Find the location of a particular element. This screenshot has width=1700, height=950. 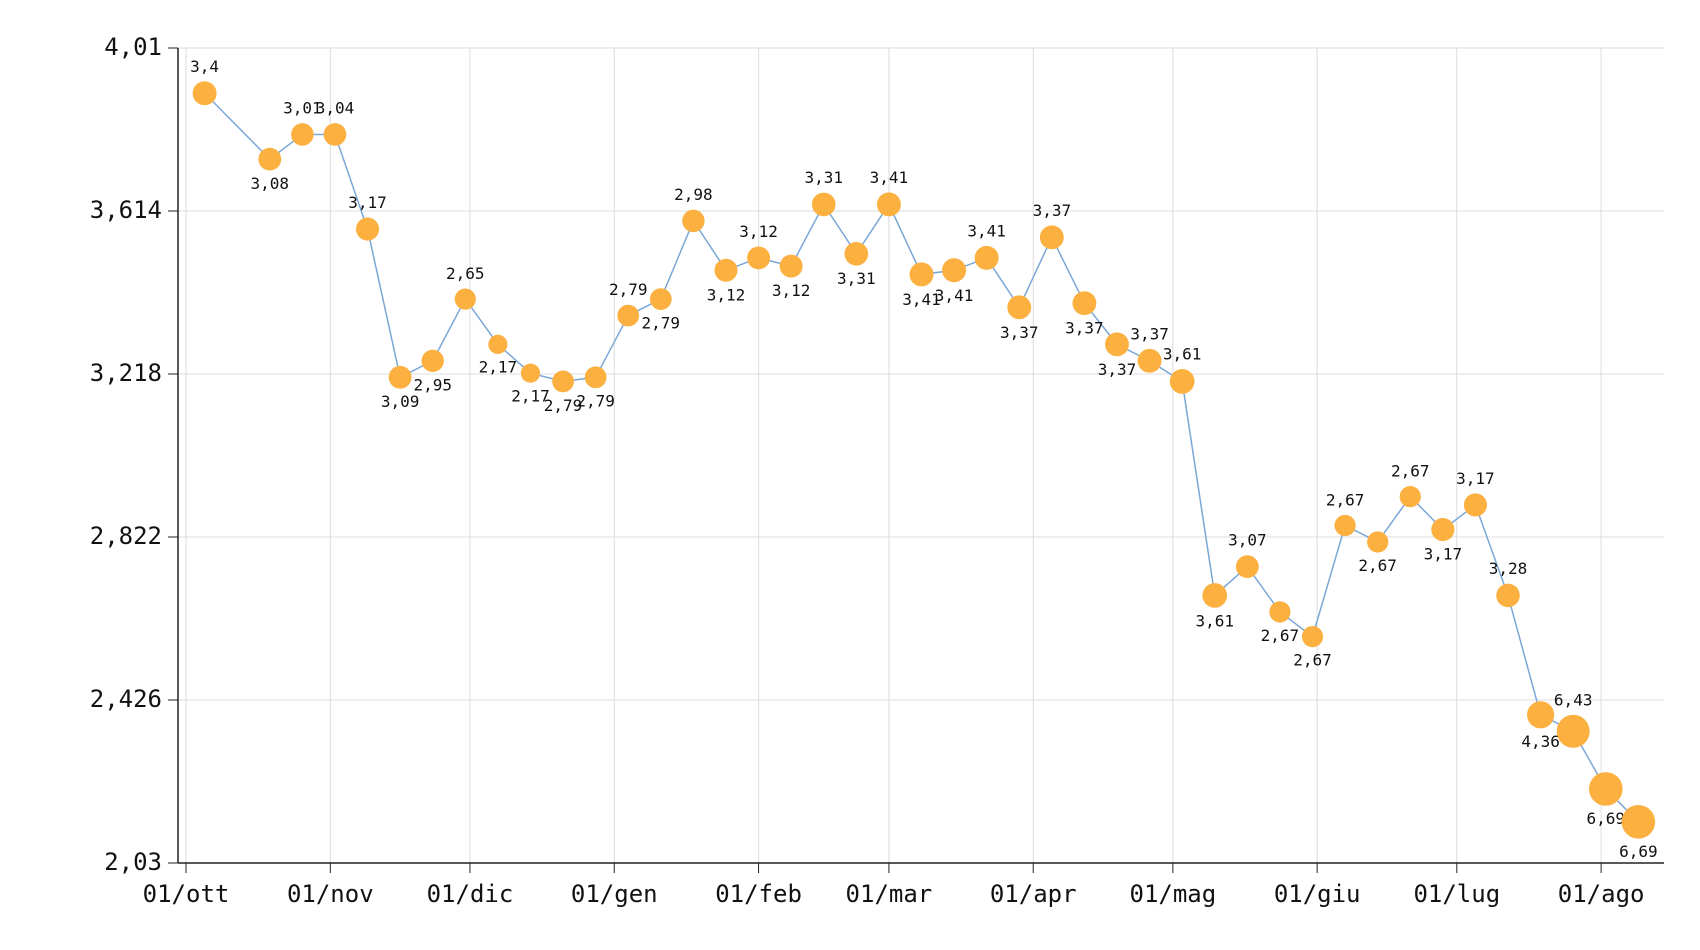

x-tick-label: 01/feb is located at coordinates (758, 894).